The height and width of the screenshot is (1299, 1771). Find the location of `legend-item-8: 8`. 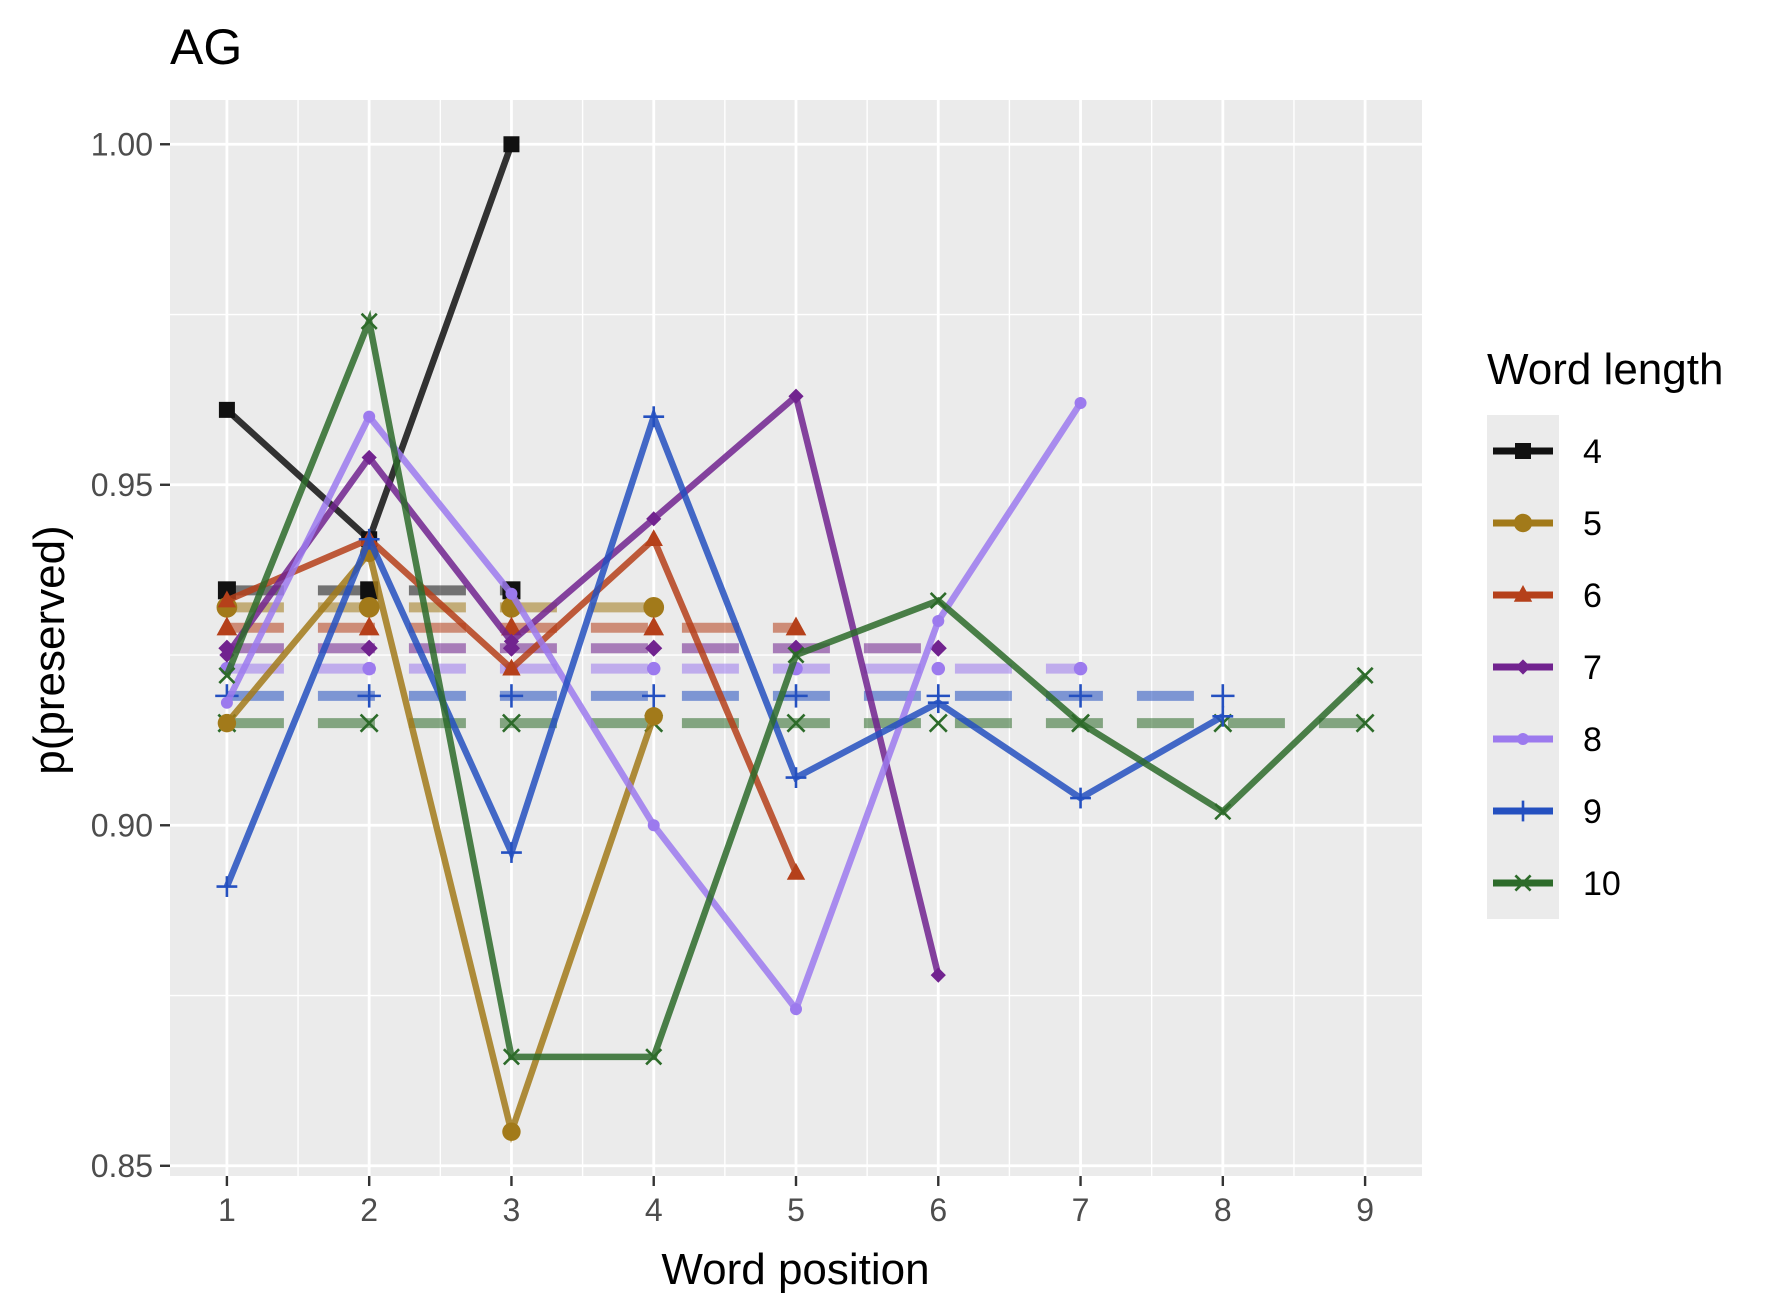

legend-item-8: 8 is located at coordinates (1547, 740).